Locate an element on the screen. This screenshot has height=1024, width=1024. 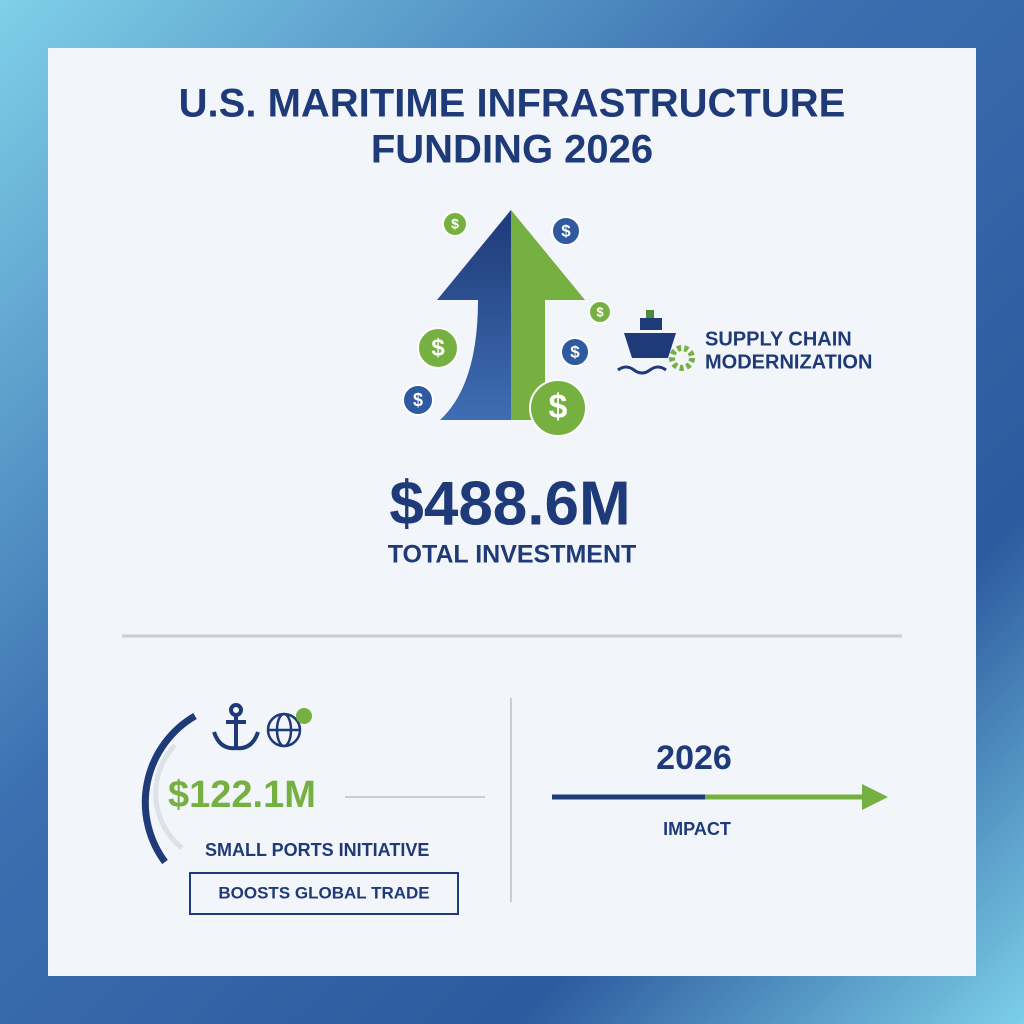
ship-icon is located at coordinates (656, 342).